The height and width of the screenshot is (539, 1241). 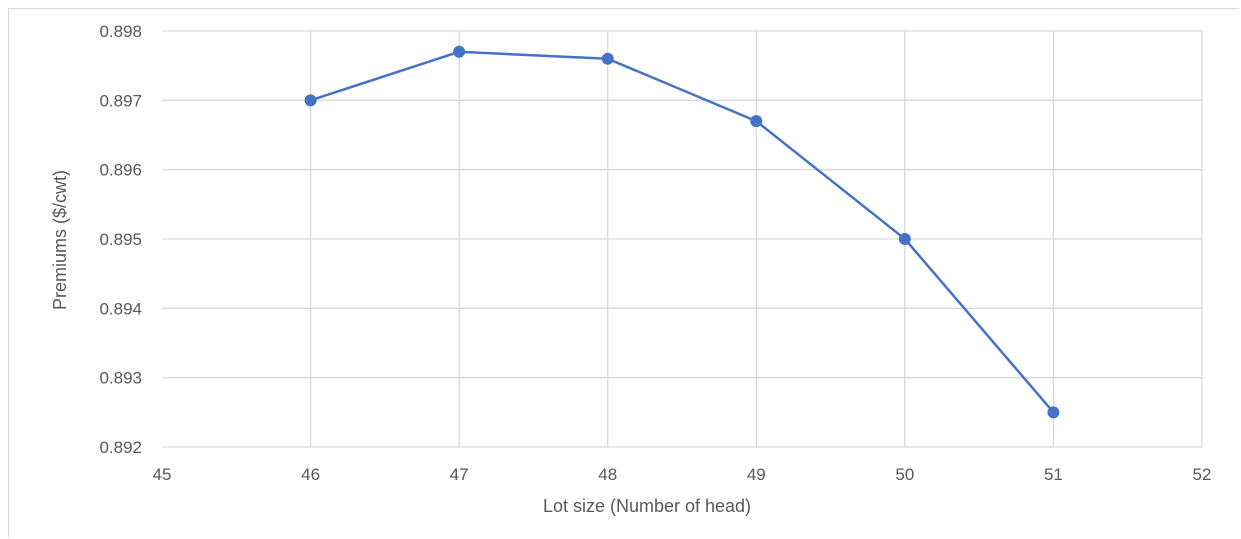 What do you see at coordinates (647, 506) in the screenshot?
I see `x-axis-title: Lot size (Number of head)` at bounding box center [647, 506].